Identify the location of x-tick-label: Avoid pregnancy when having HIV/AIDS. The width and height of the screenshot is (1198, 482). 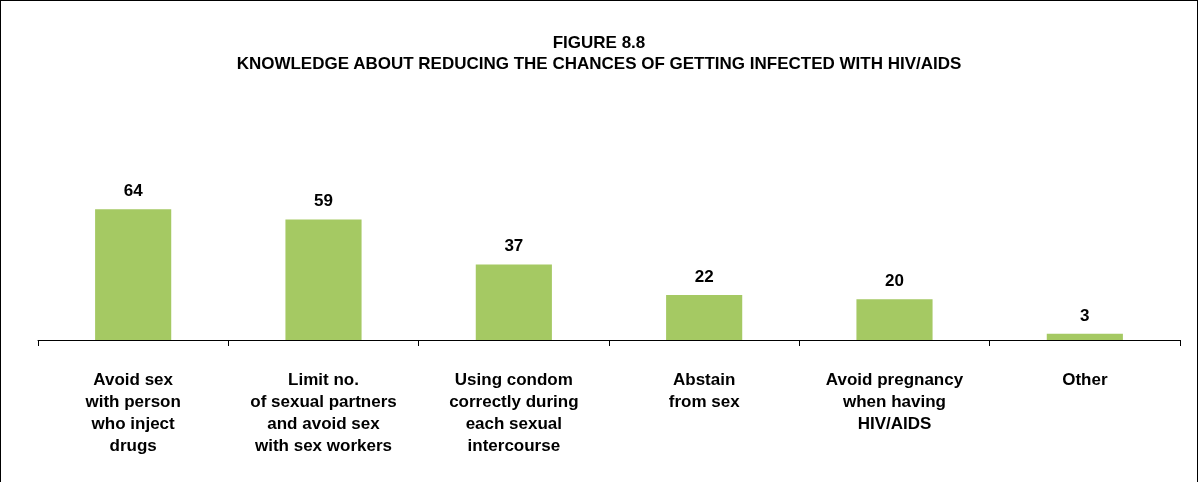
(894, 401).